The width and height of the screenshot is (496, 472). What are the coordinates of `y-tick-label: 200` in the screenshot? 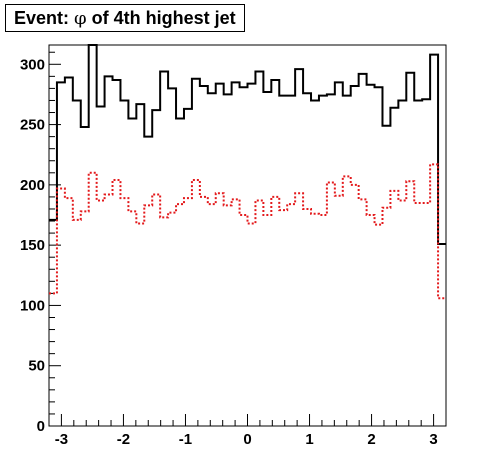 It's located at (32, 185).